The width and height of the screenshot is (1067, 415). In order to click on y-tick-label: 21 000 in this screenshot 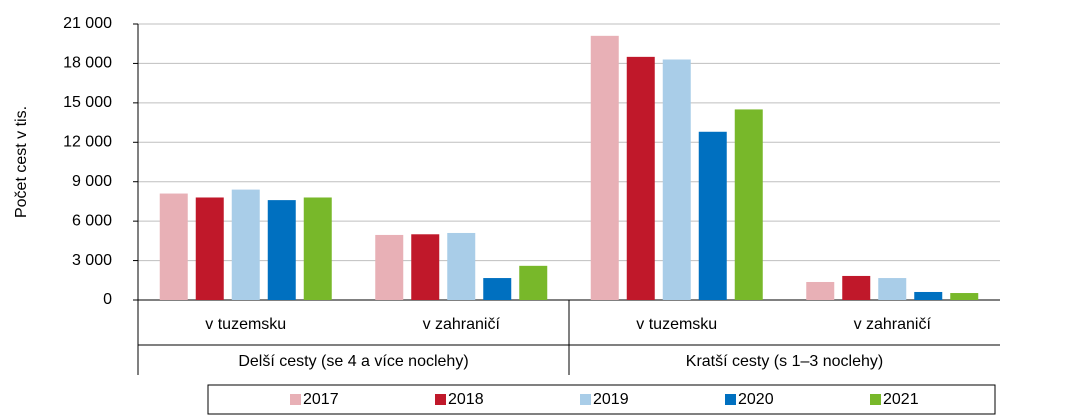, I will do `click(87, 23)`.